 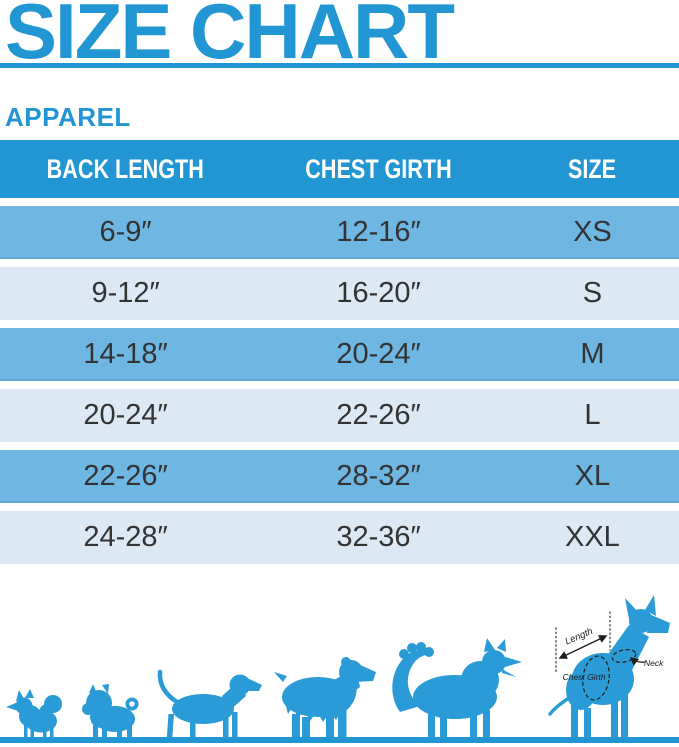 What do you see at coordinates (378, 415) in the screenshot?
I see `cell-chest-girth: 22-26″` at bounding box center [378, 415].